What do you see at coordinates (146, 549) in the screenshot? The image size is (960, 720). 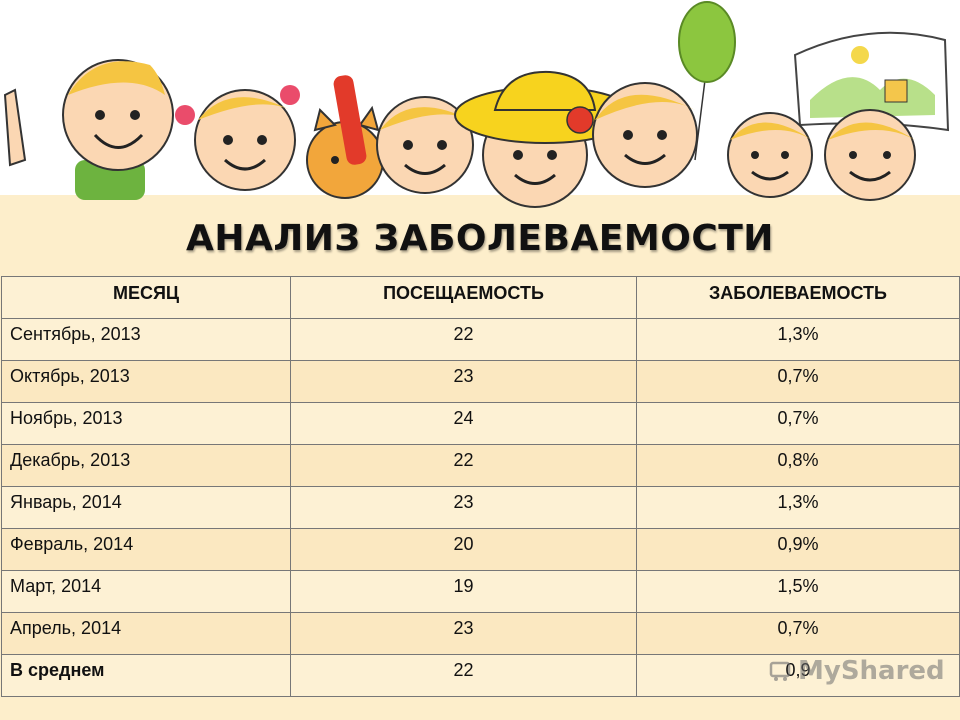 I see `month-cell: Февраль, 2014` at bounding box center [146, 549].